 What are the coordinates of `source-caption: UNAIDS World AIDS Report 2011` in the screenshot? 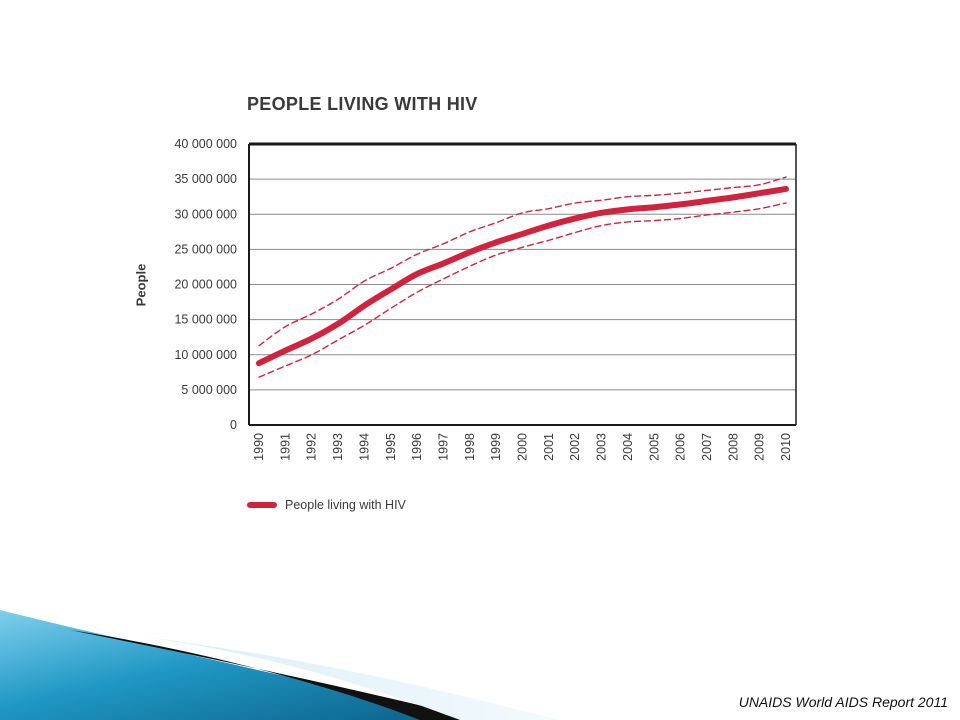 It's located at (843, 702).